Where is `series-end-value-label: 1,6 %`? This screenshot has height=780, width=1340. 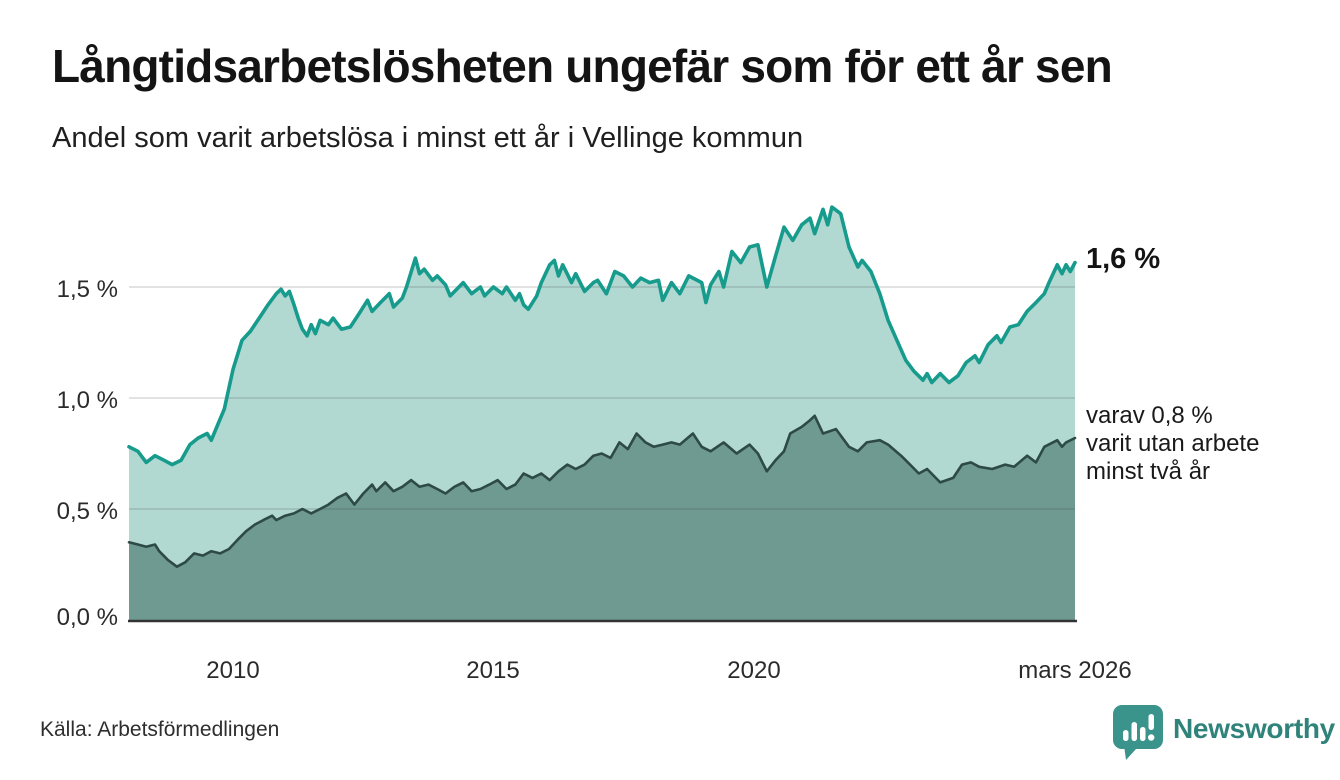 series-end-value-label: 1,6 % is located at coordinates (1123, 259).